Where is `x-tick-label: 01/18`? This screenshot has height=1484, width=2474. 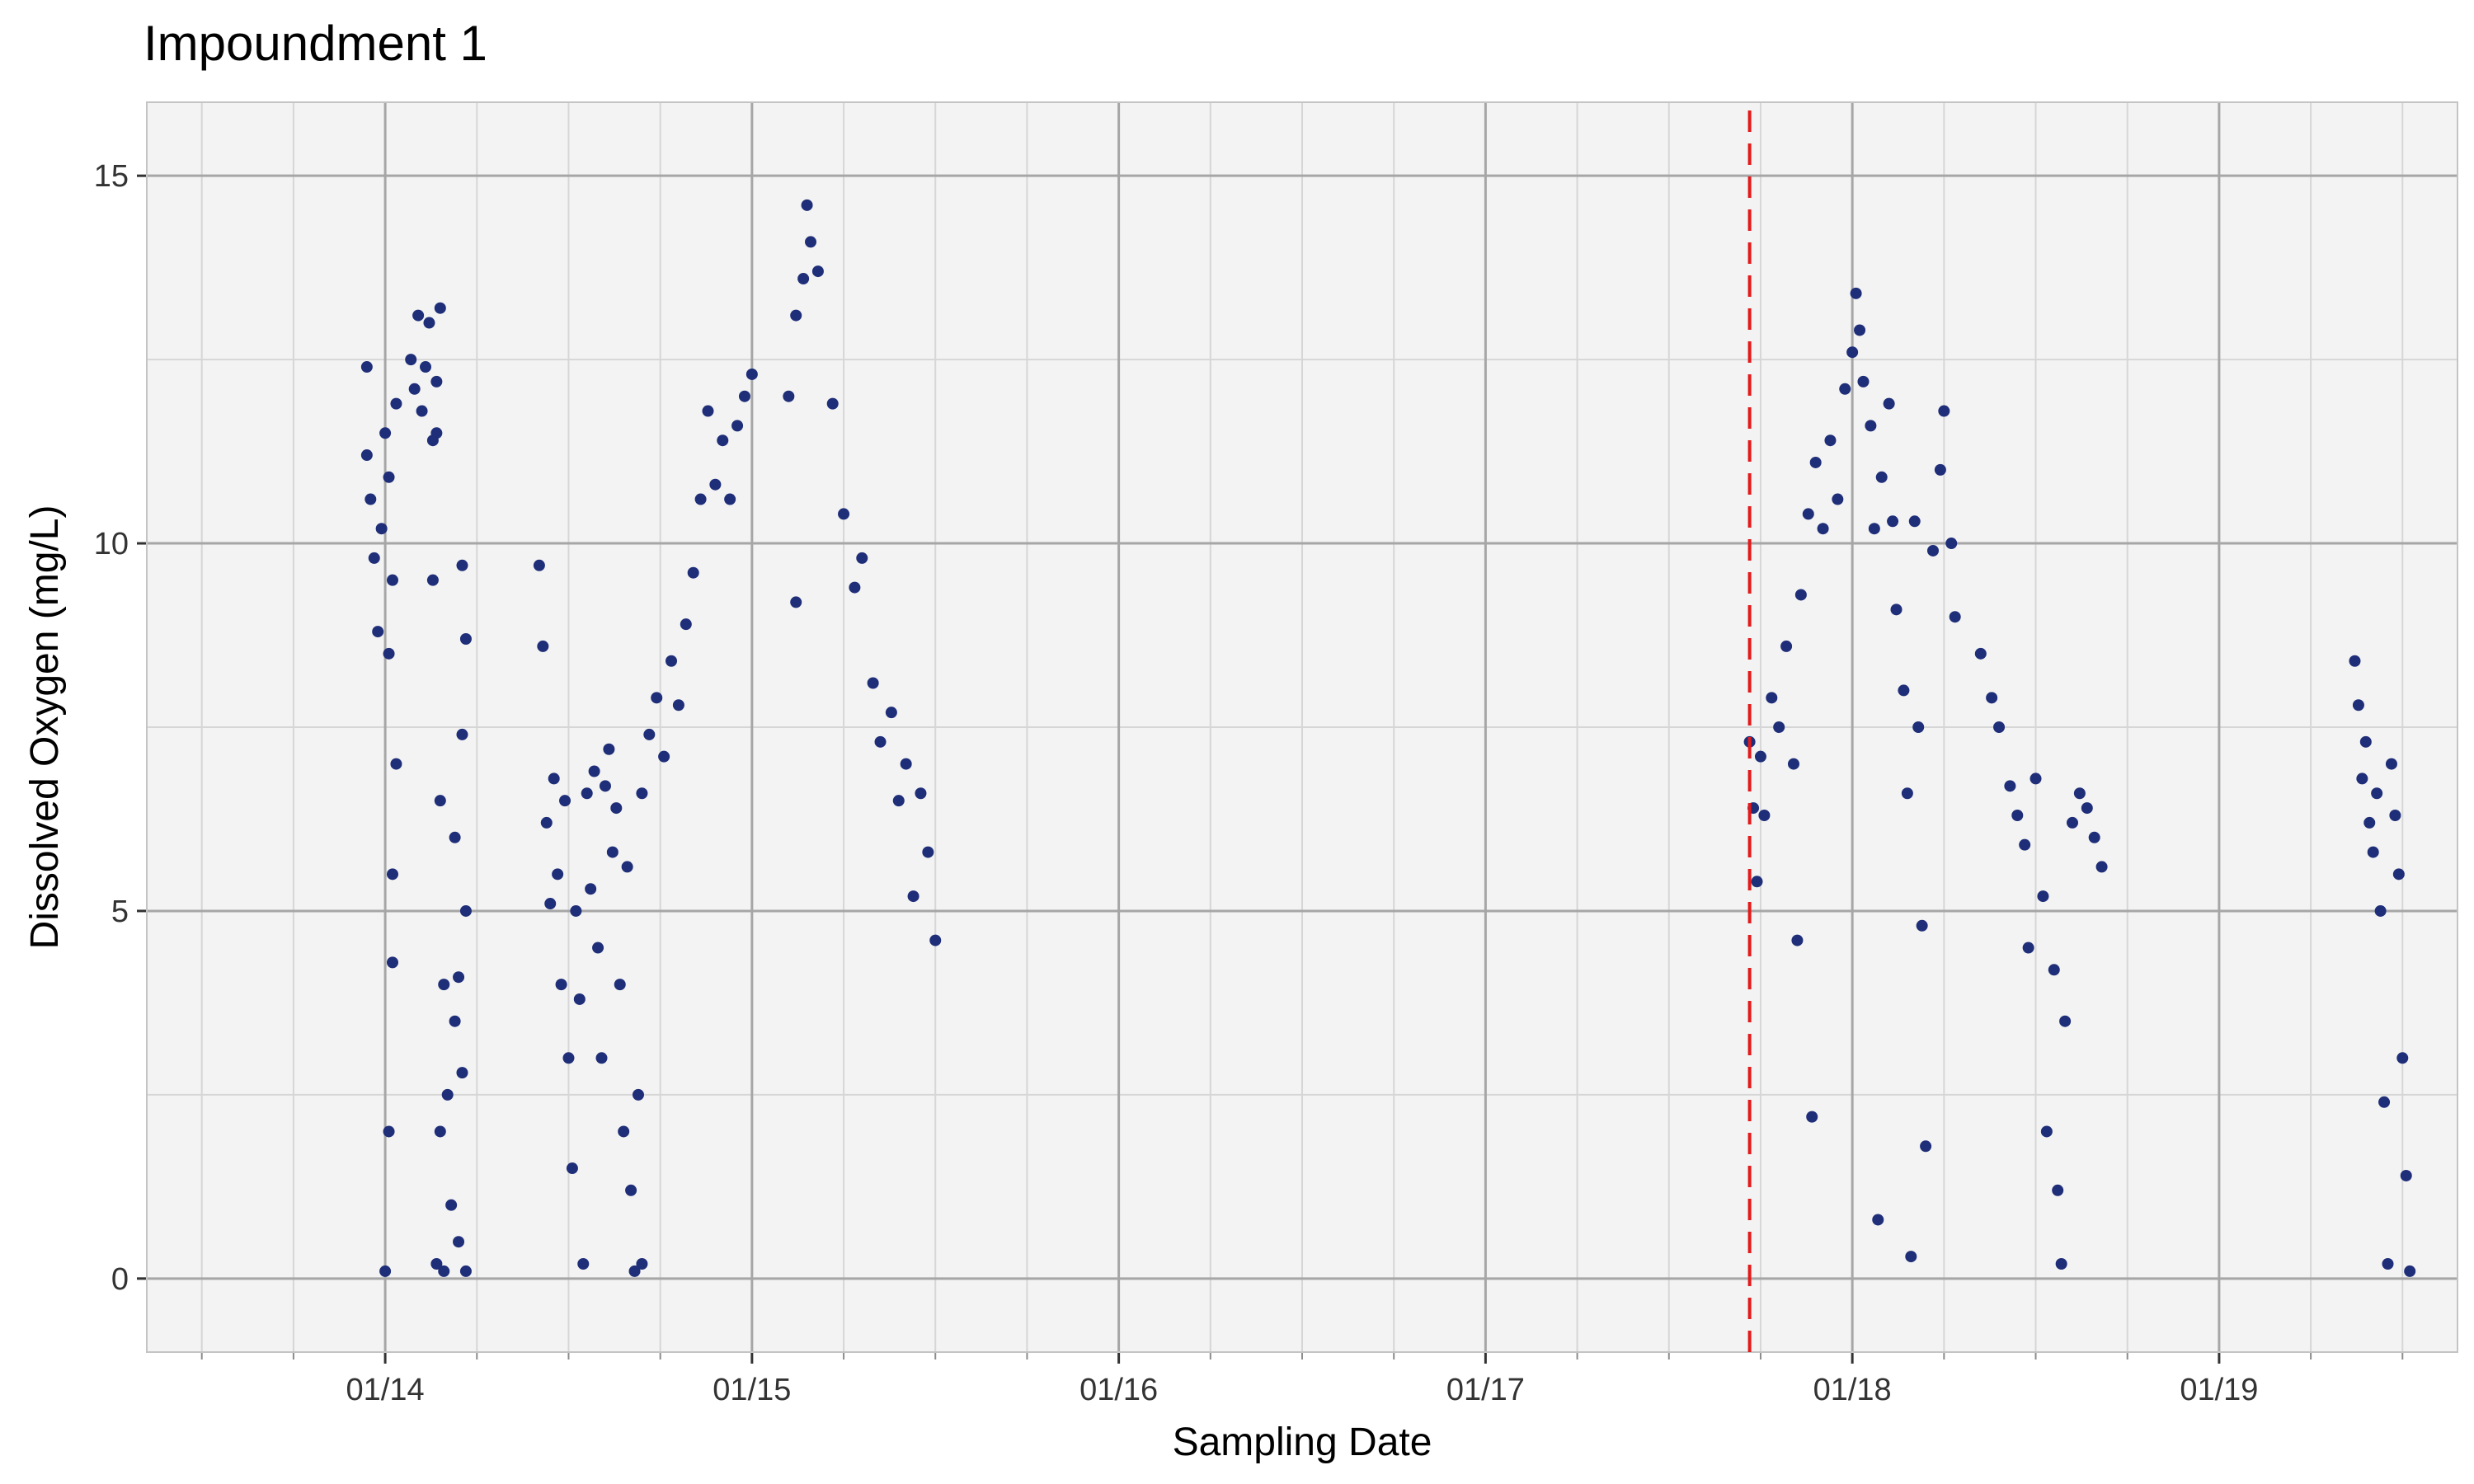 x-tick-label: 01/18 is located at coordinates (1852, 1390).